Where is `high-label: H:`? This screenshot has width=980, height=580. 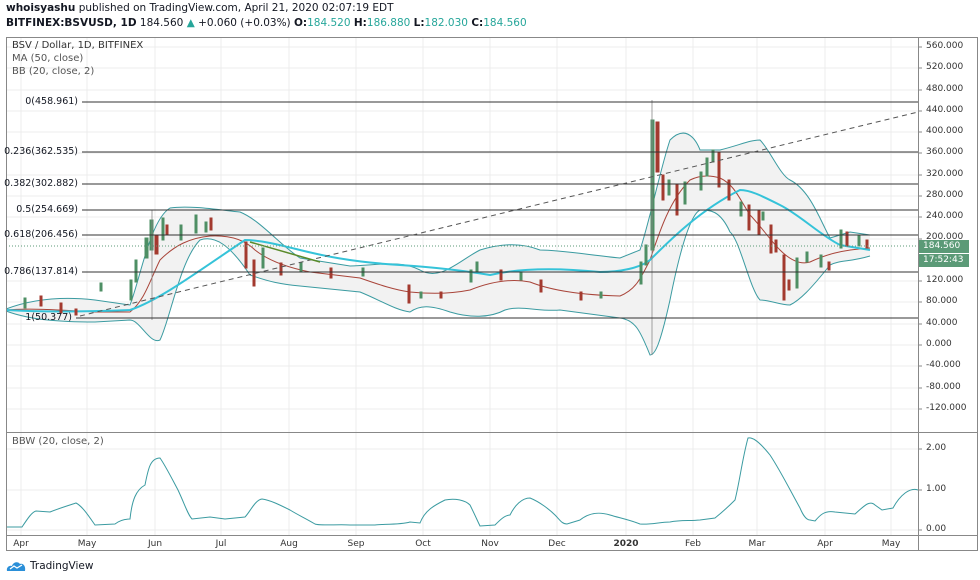 high-label: H: is located at coordinates (360, 23).